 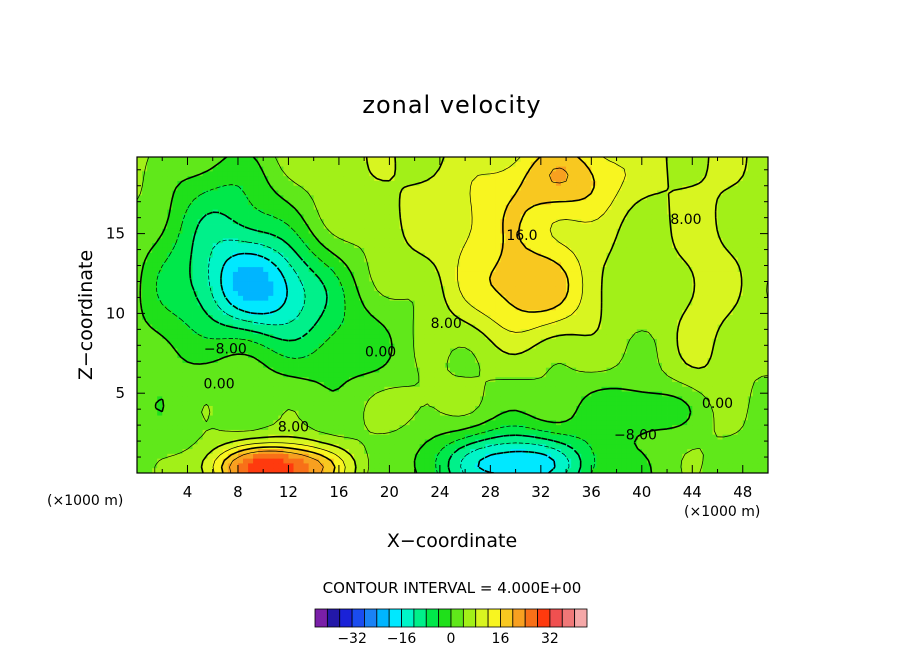 I want to click on colorbar-tick-labels: −32 −16 0 16 32, so click(x=448, y=639).